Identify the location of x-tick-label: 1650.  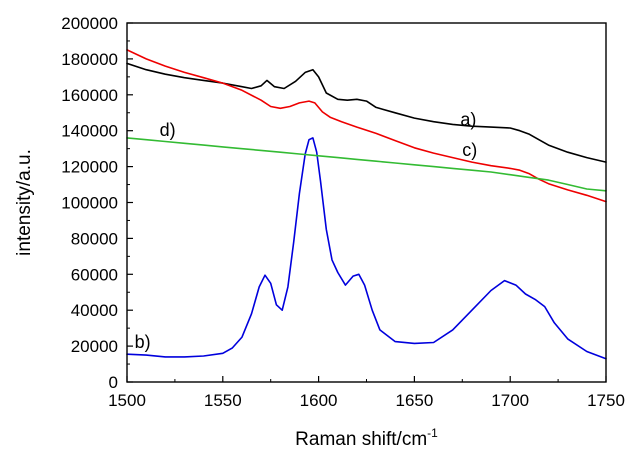
(414, 400).